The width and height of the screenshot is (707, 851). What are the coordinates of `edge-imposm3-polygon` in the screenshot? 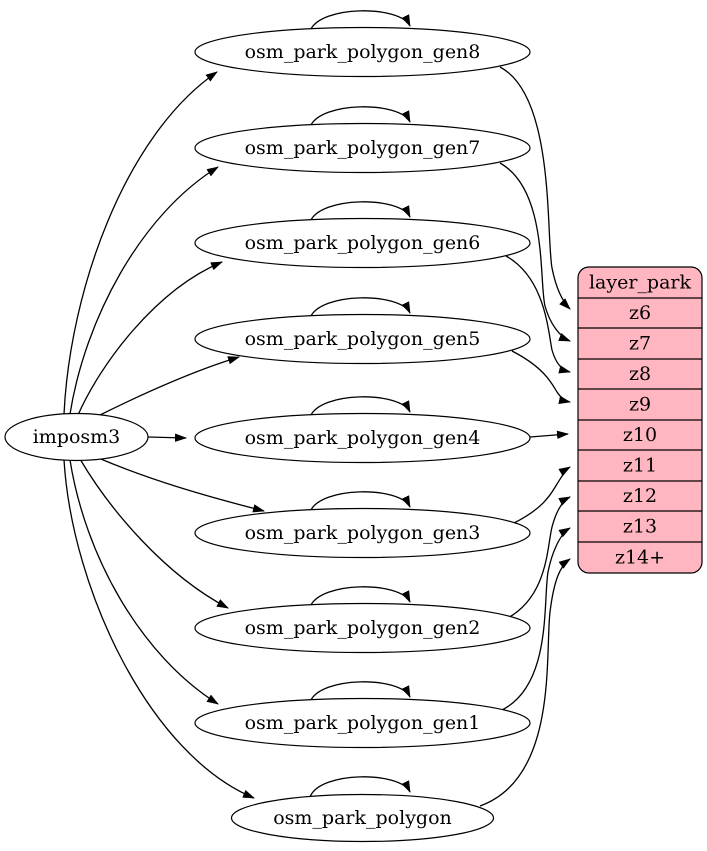 It's located at (159, 629).